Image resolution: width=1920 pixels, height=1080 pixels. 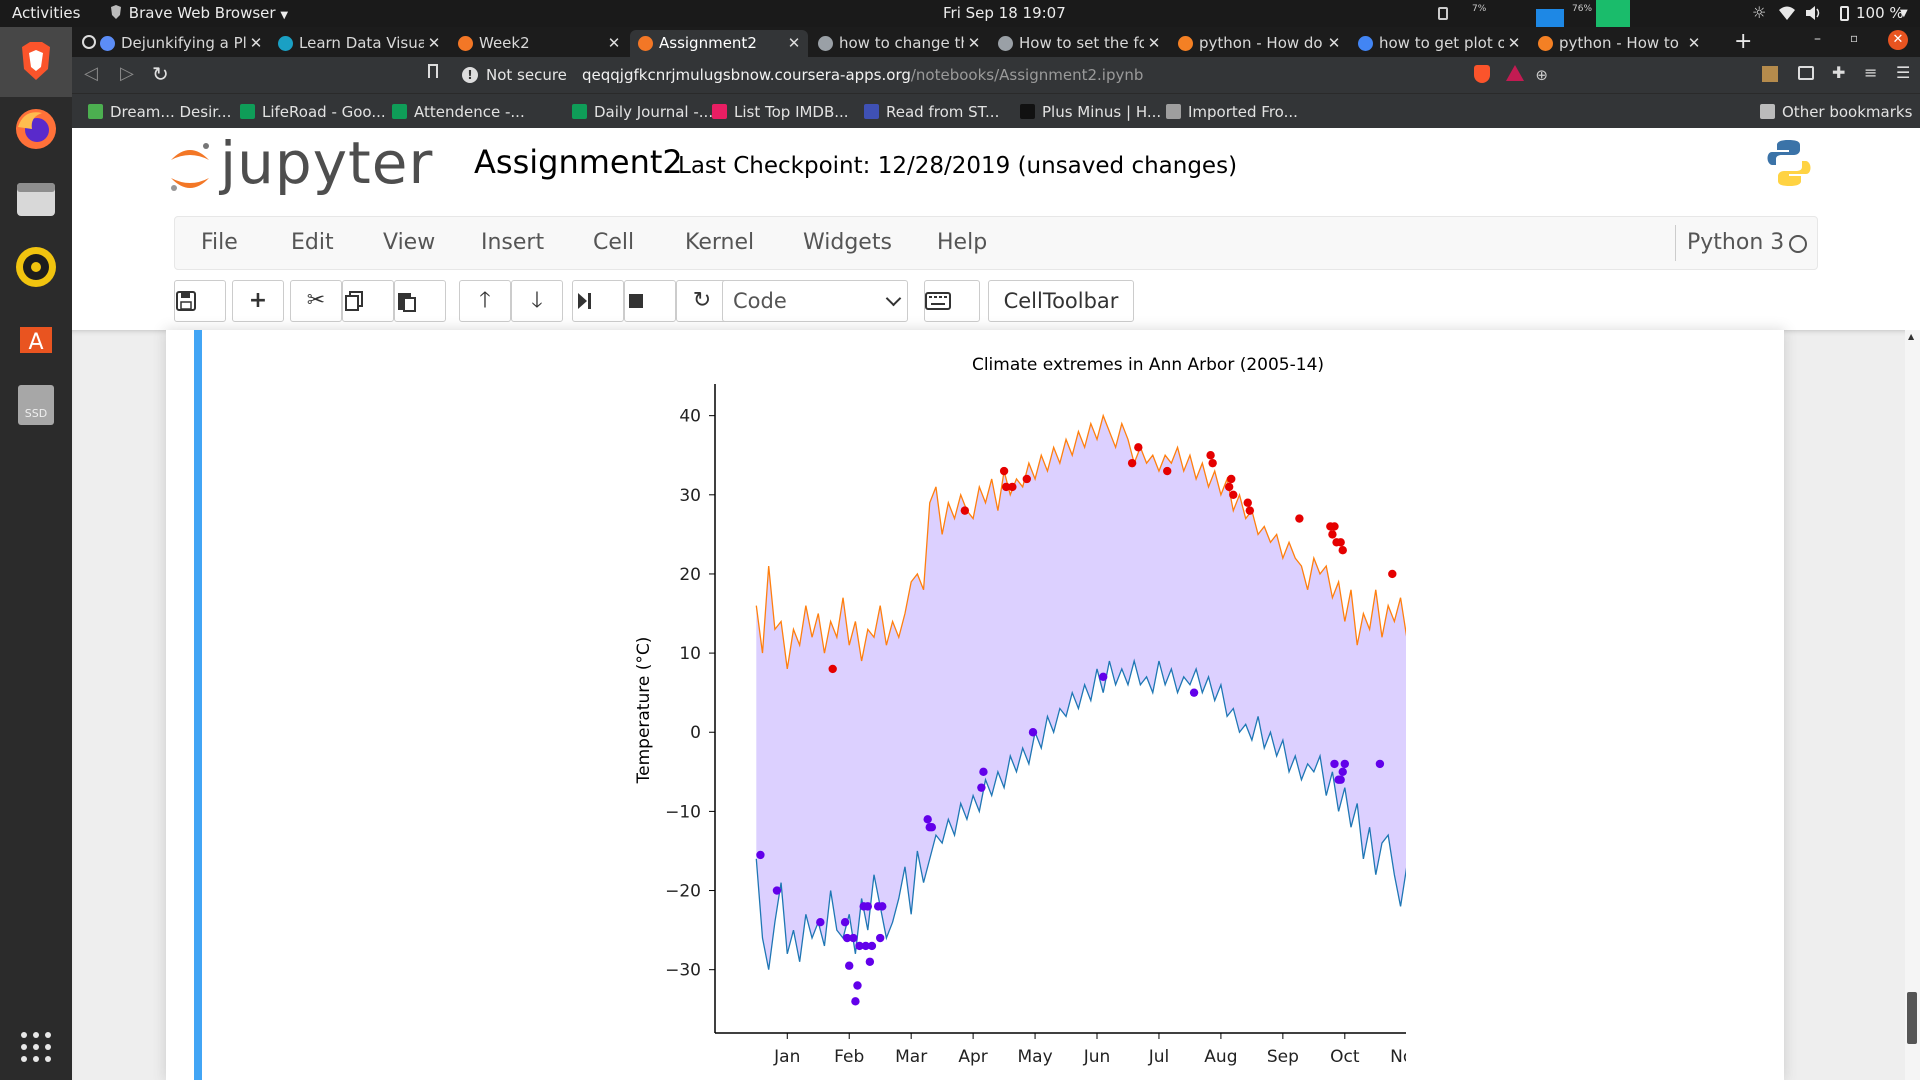 What do you see at coordinates (1259, 43) in the screenshot?
I see `browser-tab: python - How do I ✕` at bounding box center [1259, 43].